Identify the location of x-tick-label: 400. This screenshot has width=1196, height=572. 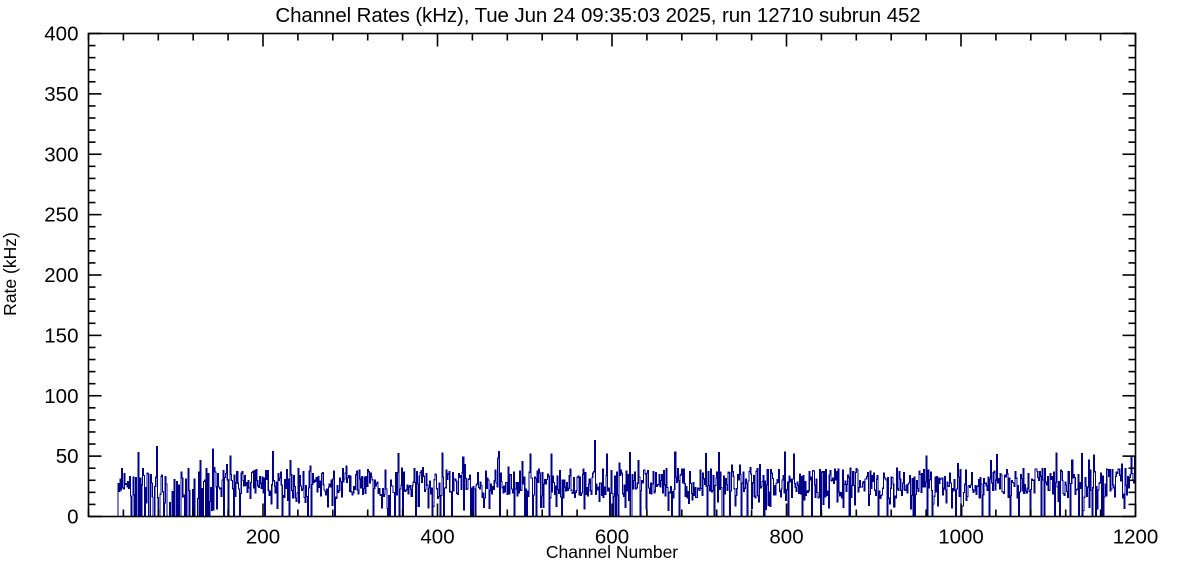
(437, 537).